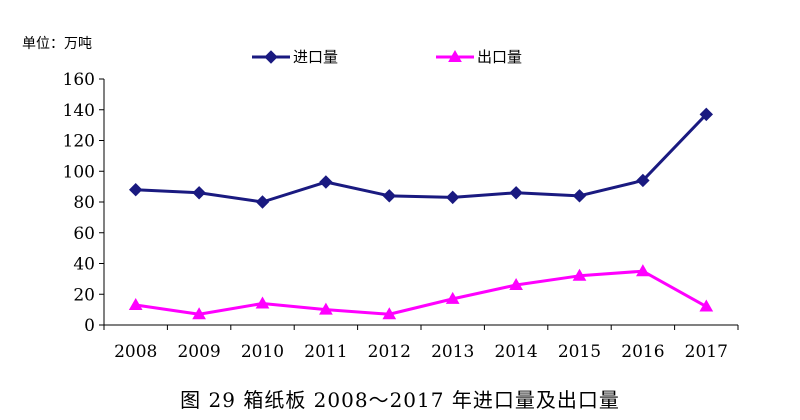 The image size is (800, 420). What do you see at coordinates (315, 57) in the screenshot?
I see `legend-label: 进口量` at bounding box center [315, 57].